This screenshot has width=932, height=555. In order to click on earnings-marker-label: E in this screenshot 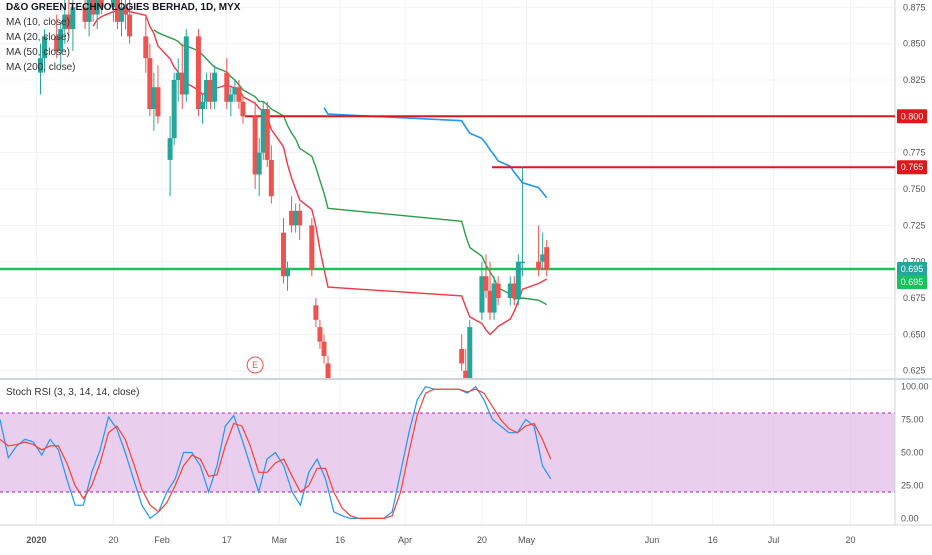, I will do `click(255, 365)`.